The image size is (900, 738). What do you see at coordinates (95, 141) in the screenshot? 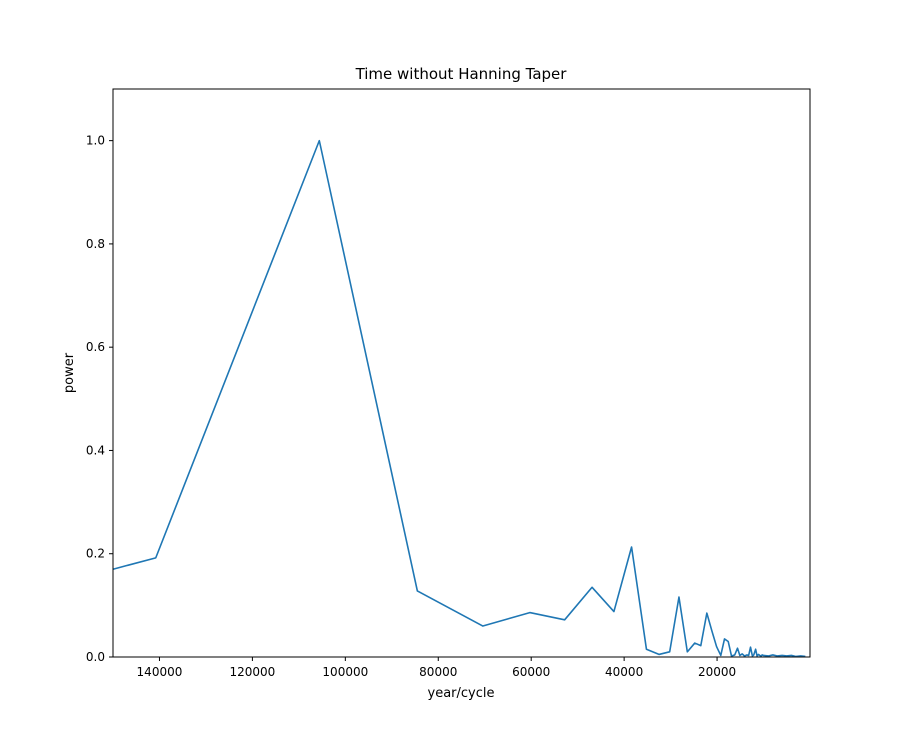
I see `y-tick-label: 1.0` at bounding box center [95, 141].